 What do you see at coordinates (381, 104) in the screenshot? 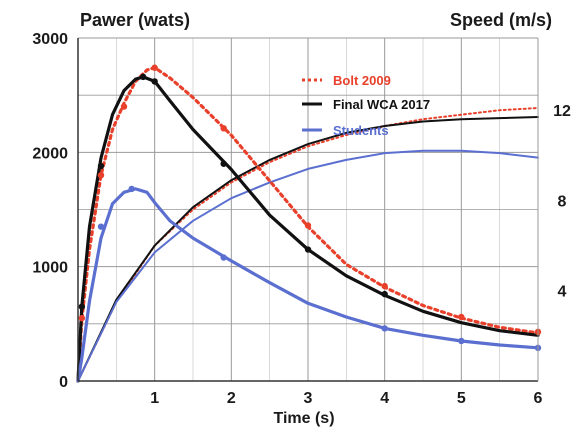
I see `legend-label-wca: Final WCA 2017` at bounding box center [381, 104].